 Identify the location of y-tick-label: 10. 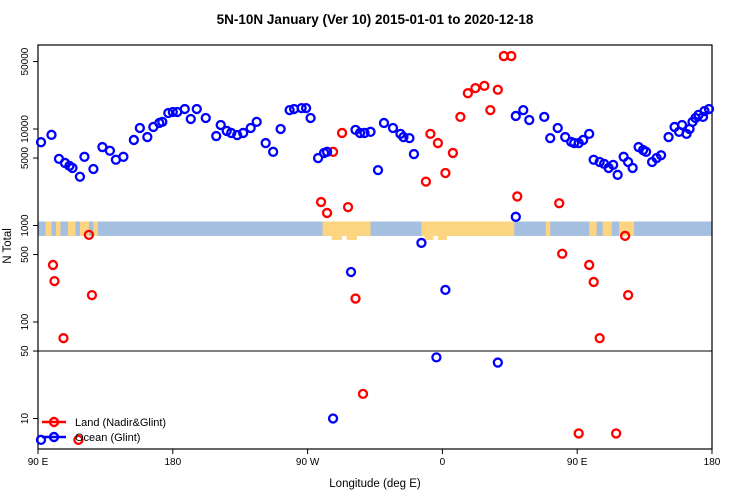
(25, 419).